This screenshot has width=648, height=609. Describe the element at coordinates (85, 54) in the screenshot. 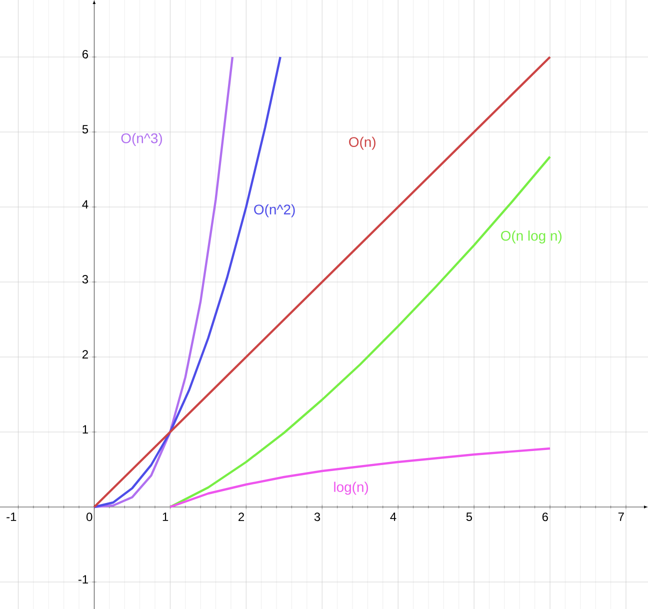

I see `y-tick-label: 6` at that location.